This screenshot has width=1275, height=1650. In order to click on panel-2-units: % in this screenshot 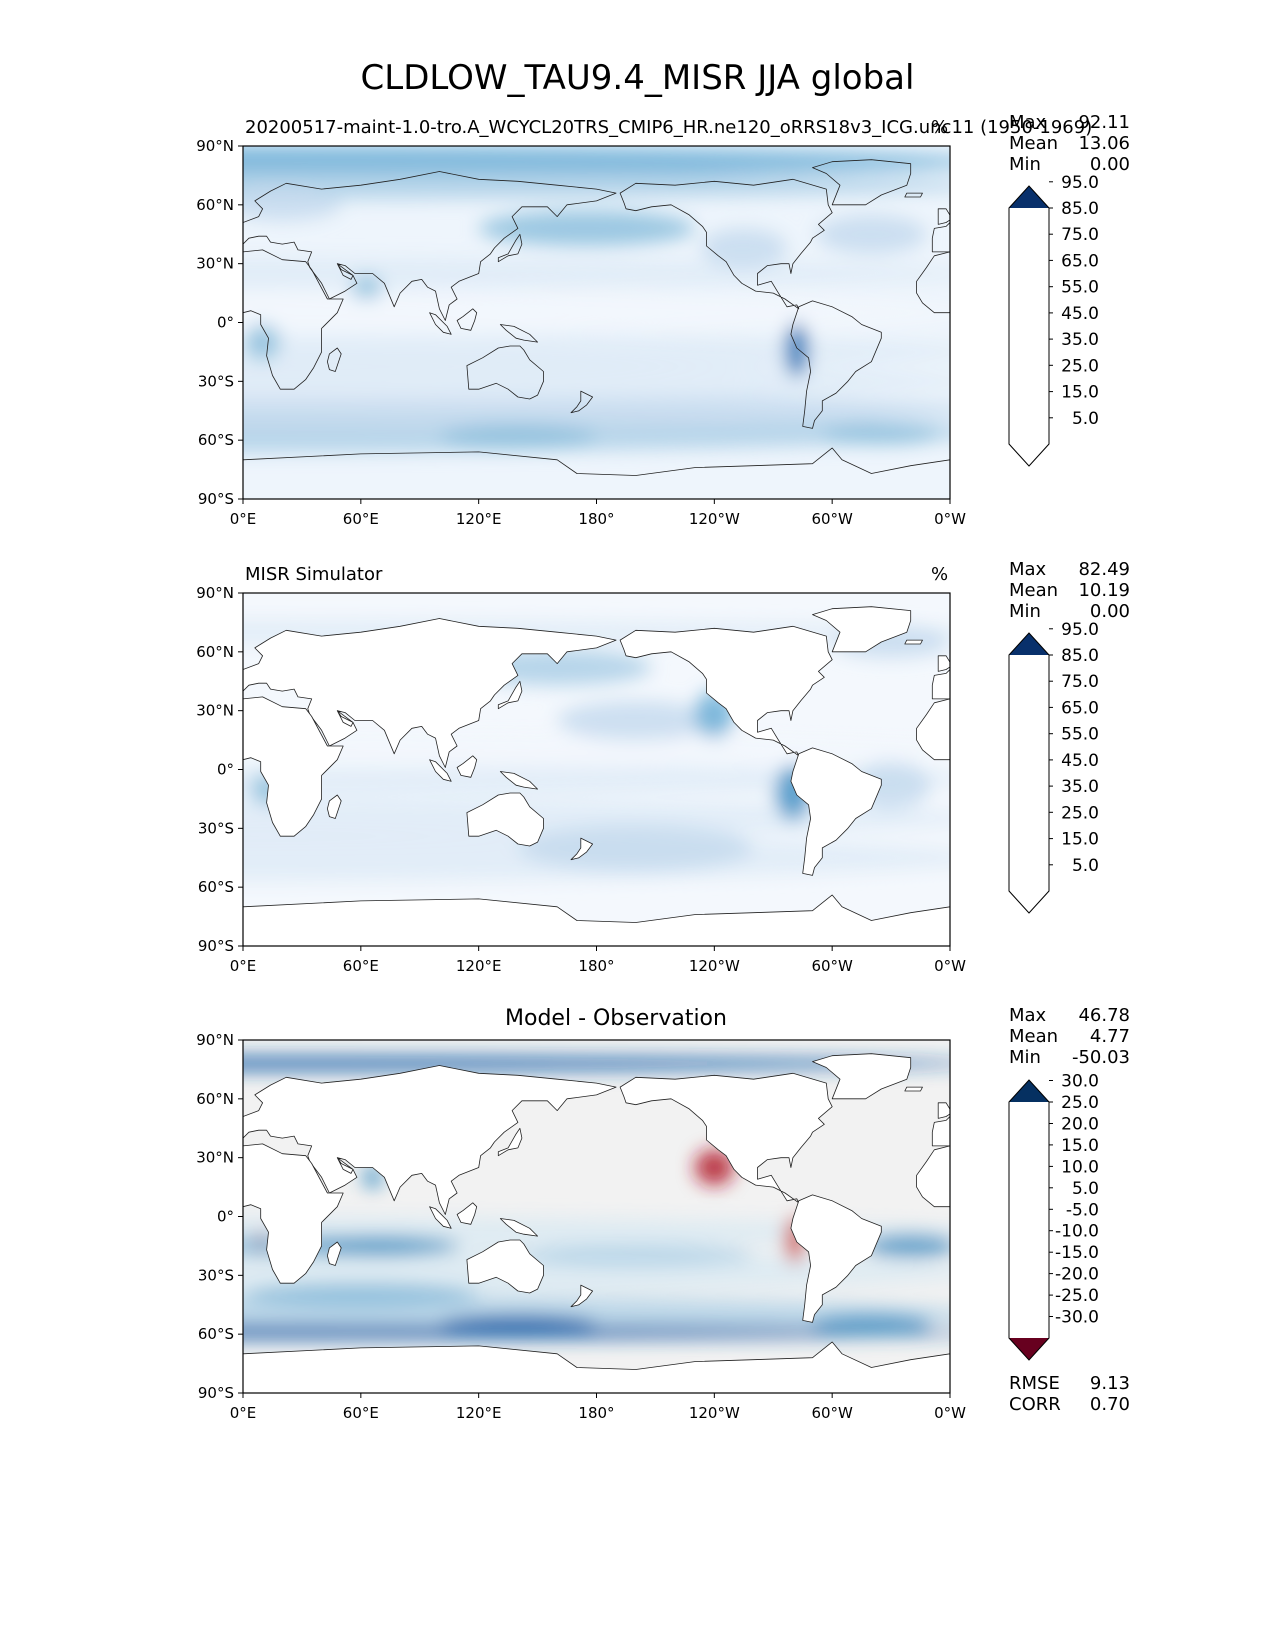, I will do `click(940, 574)`.